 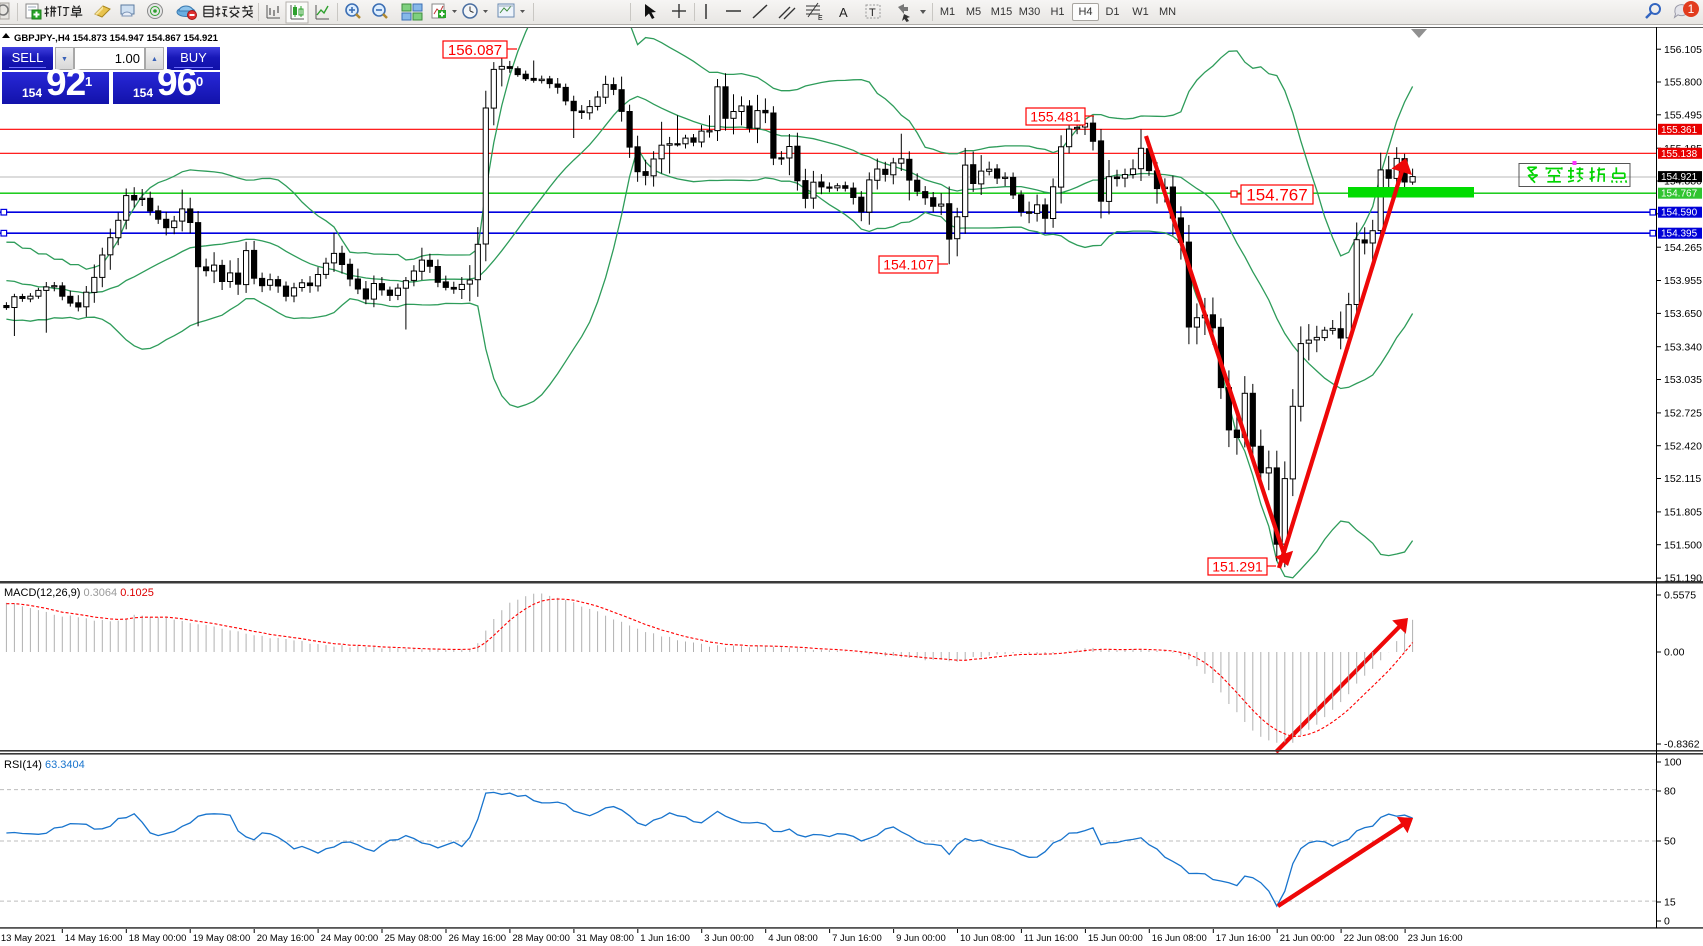 I want to click on svg-text: 154.590, so click(x=1679, y=213).